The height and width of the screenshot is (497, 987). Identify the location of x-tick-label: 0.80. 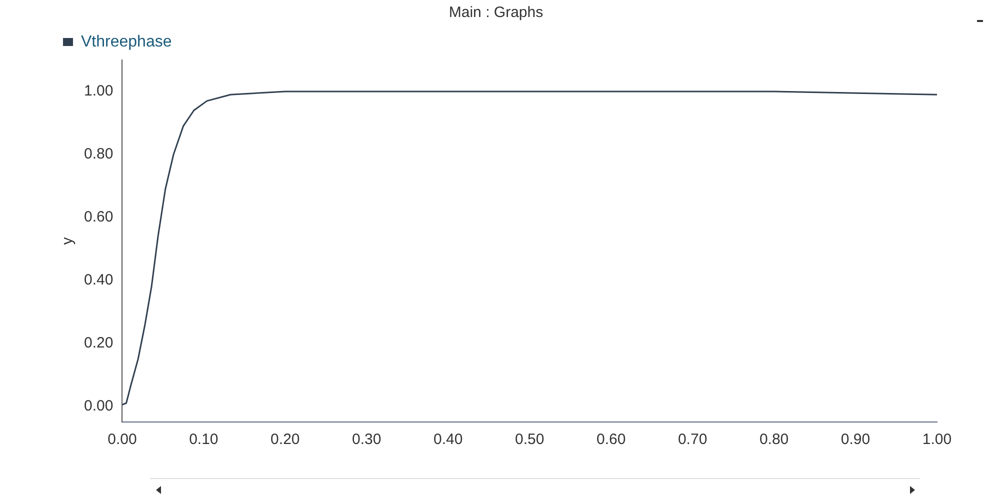
(774, 439).